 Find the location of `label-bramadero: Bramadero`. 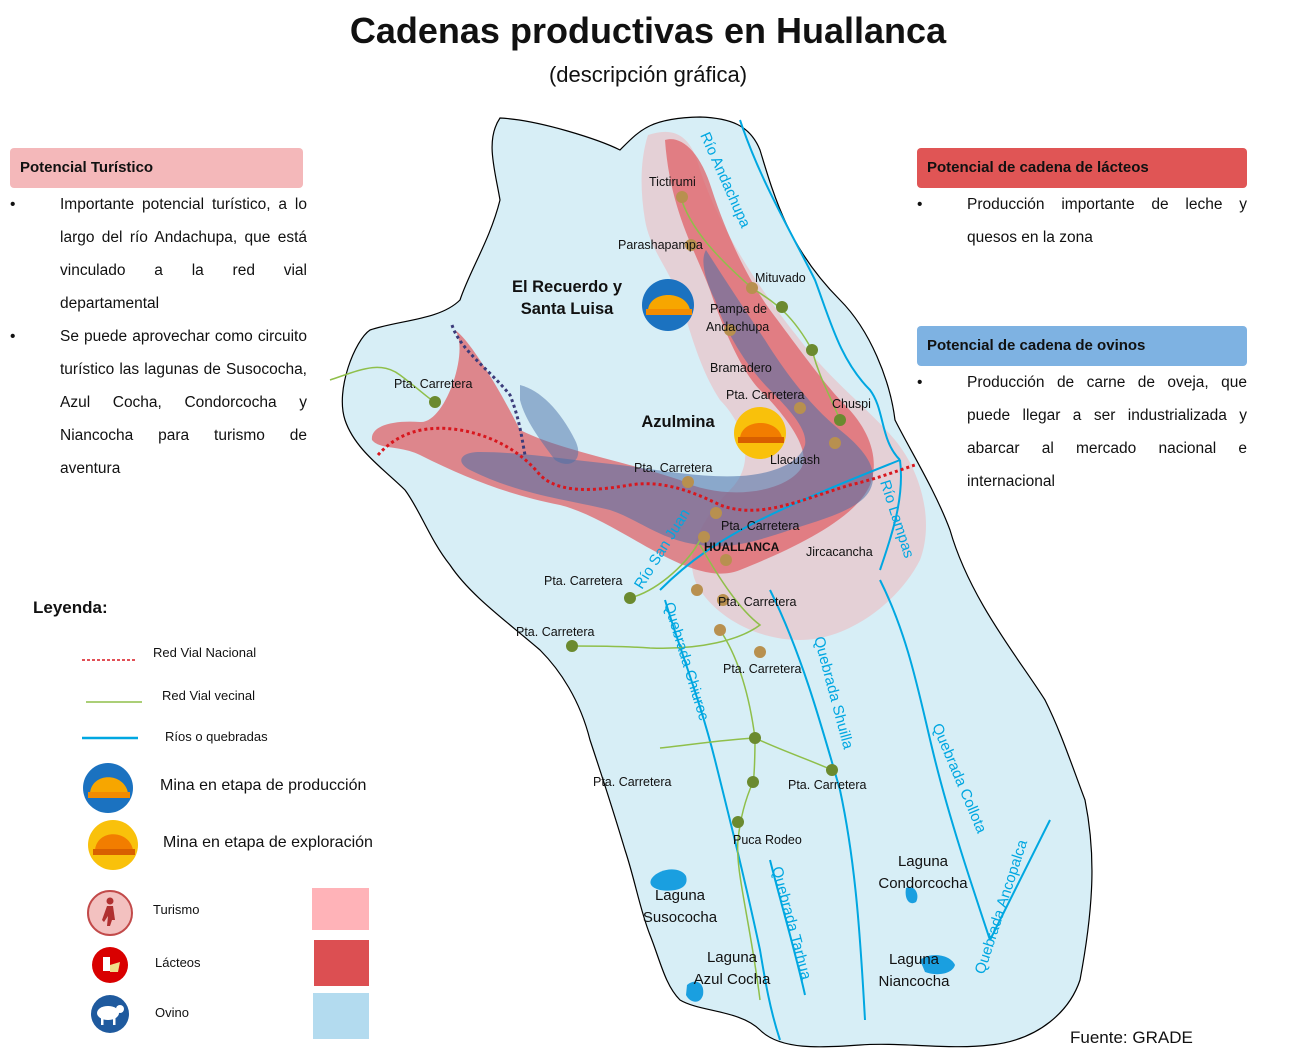

label-bramadero: Bramadero is located at coordinates (741, 368).